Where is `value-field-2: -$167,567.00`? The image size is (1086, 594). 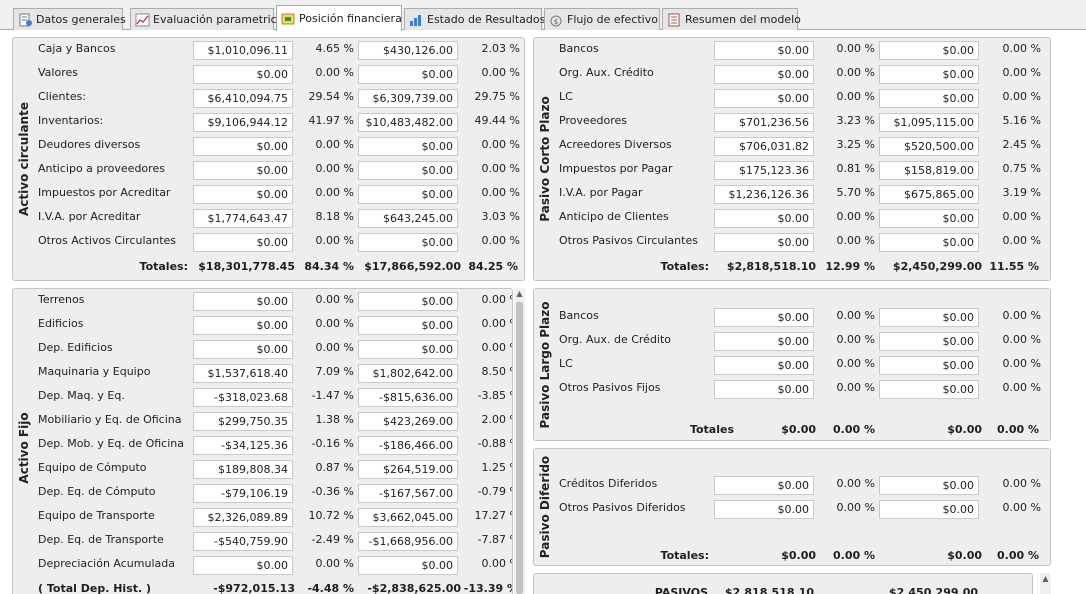 value-field-2: -$167,567.00 is located at coordinates (408, 493).